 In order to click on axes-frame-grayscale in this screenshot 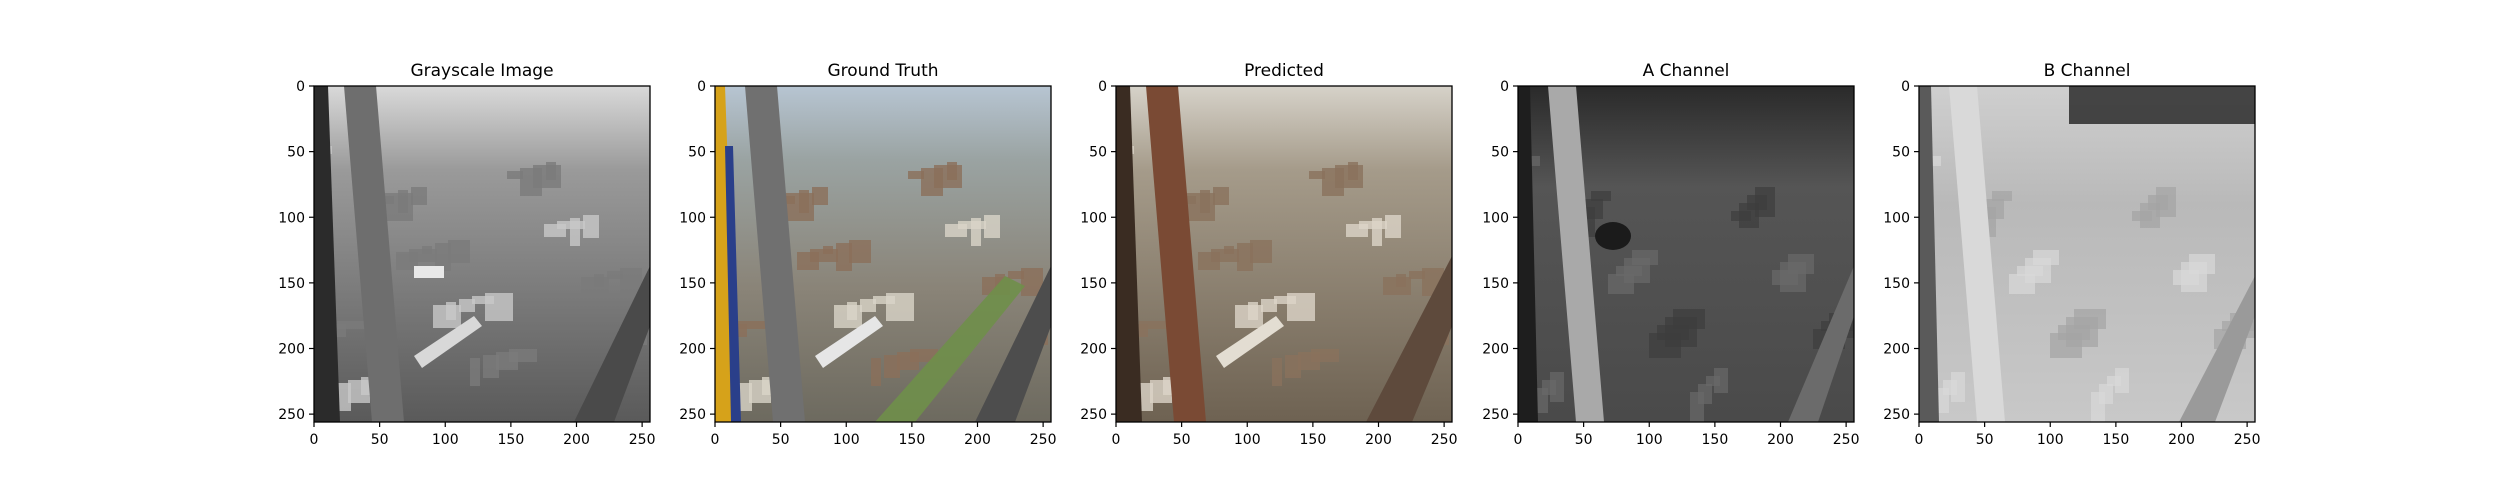, I will do `click(482, 254)`.